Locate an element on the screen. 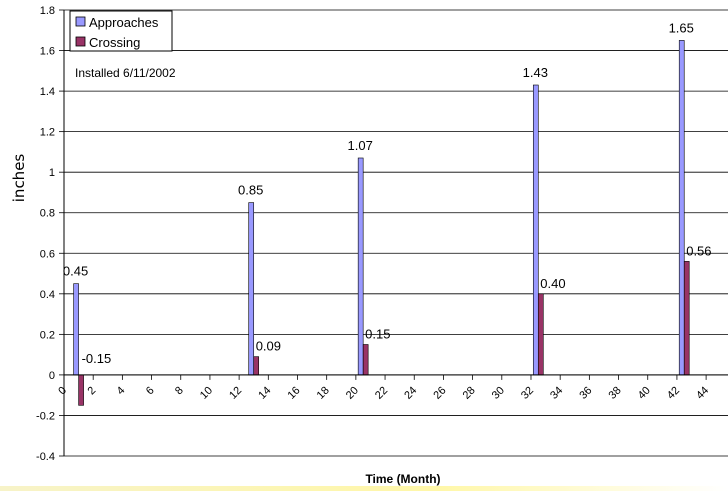  y-tick-labels: -0.4 -0.2 0 0.2 0.4 0.6 0.8 1 1.2 1.4 1.6 1.8 is located at coordinates (45, 234).